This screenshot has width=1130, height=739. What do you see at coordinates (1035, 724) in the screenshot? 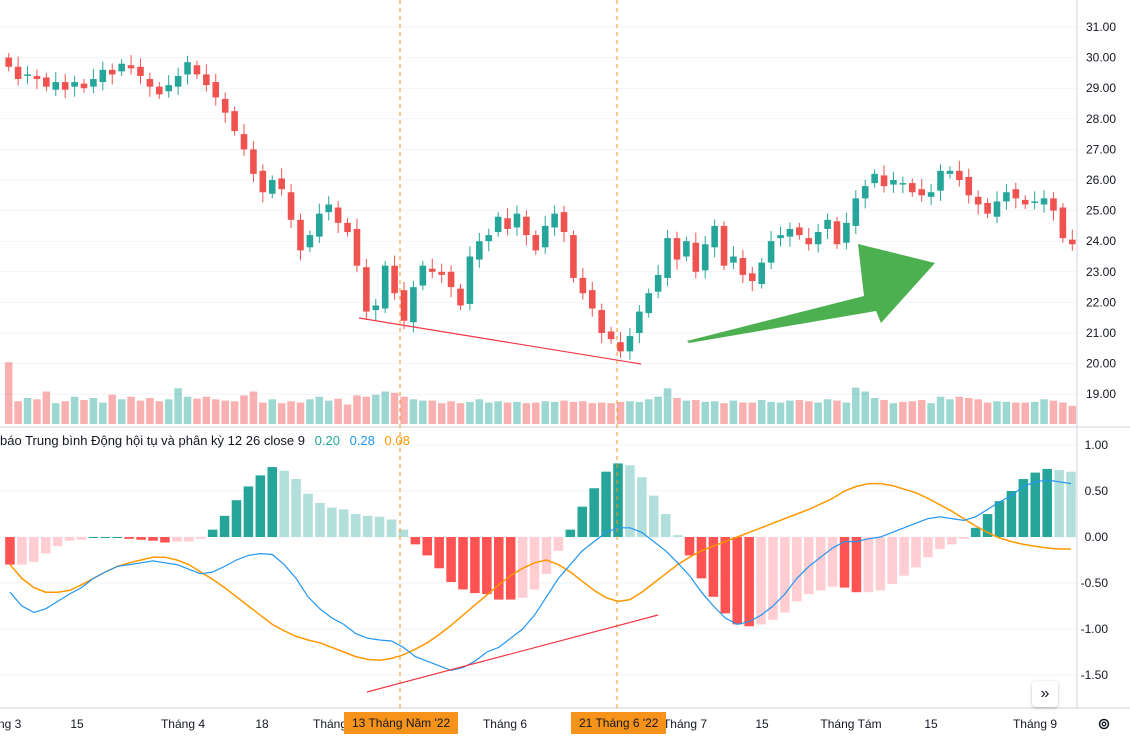
I see `time-tick-label: Tháng 9` at bounding box center [1035, 724].